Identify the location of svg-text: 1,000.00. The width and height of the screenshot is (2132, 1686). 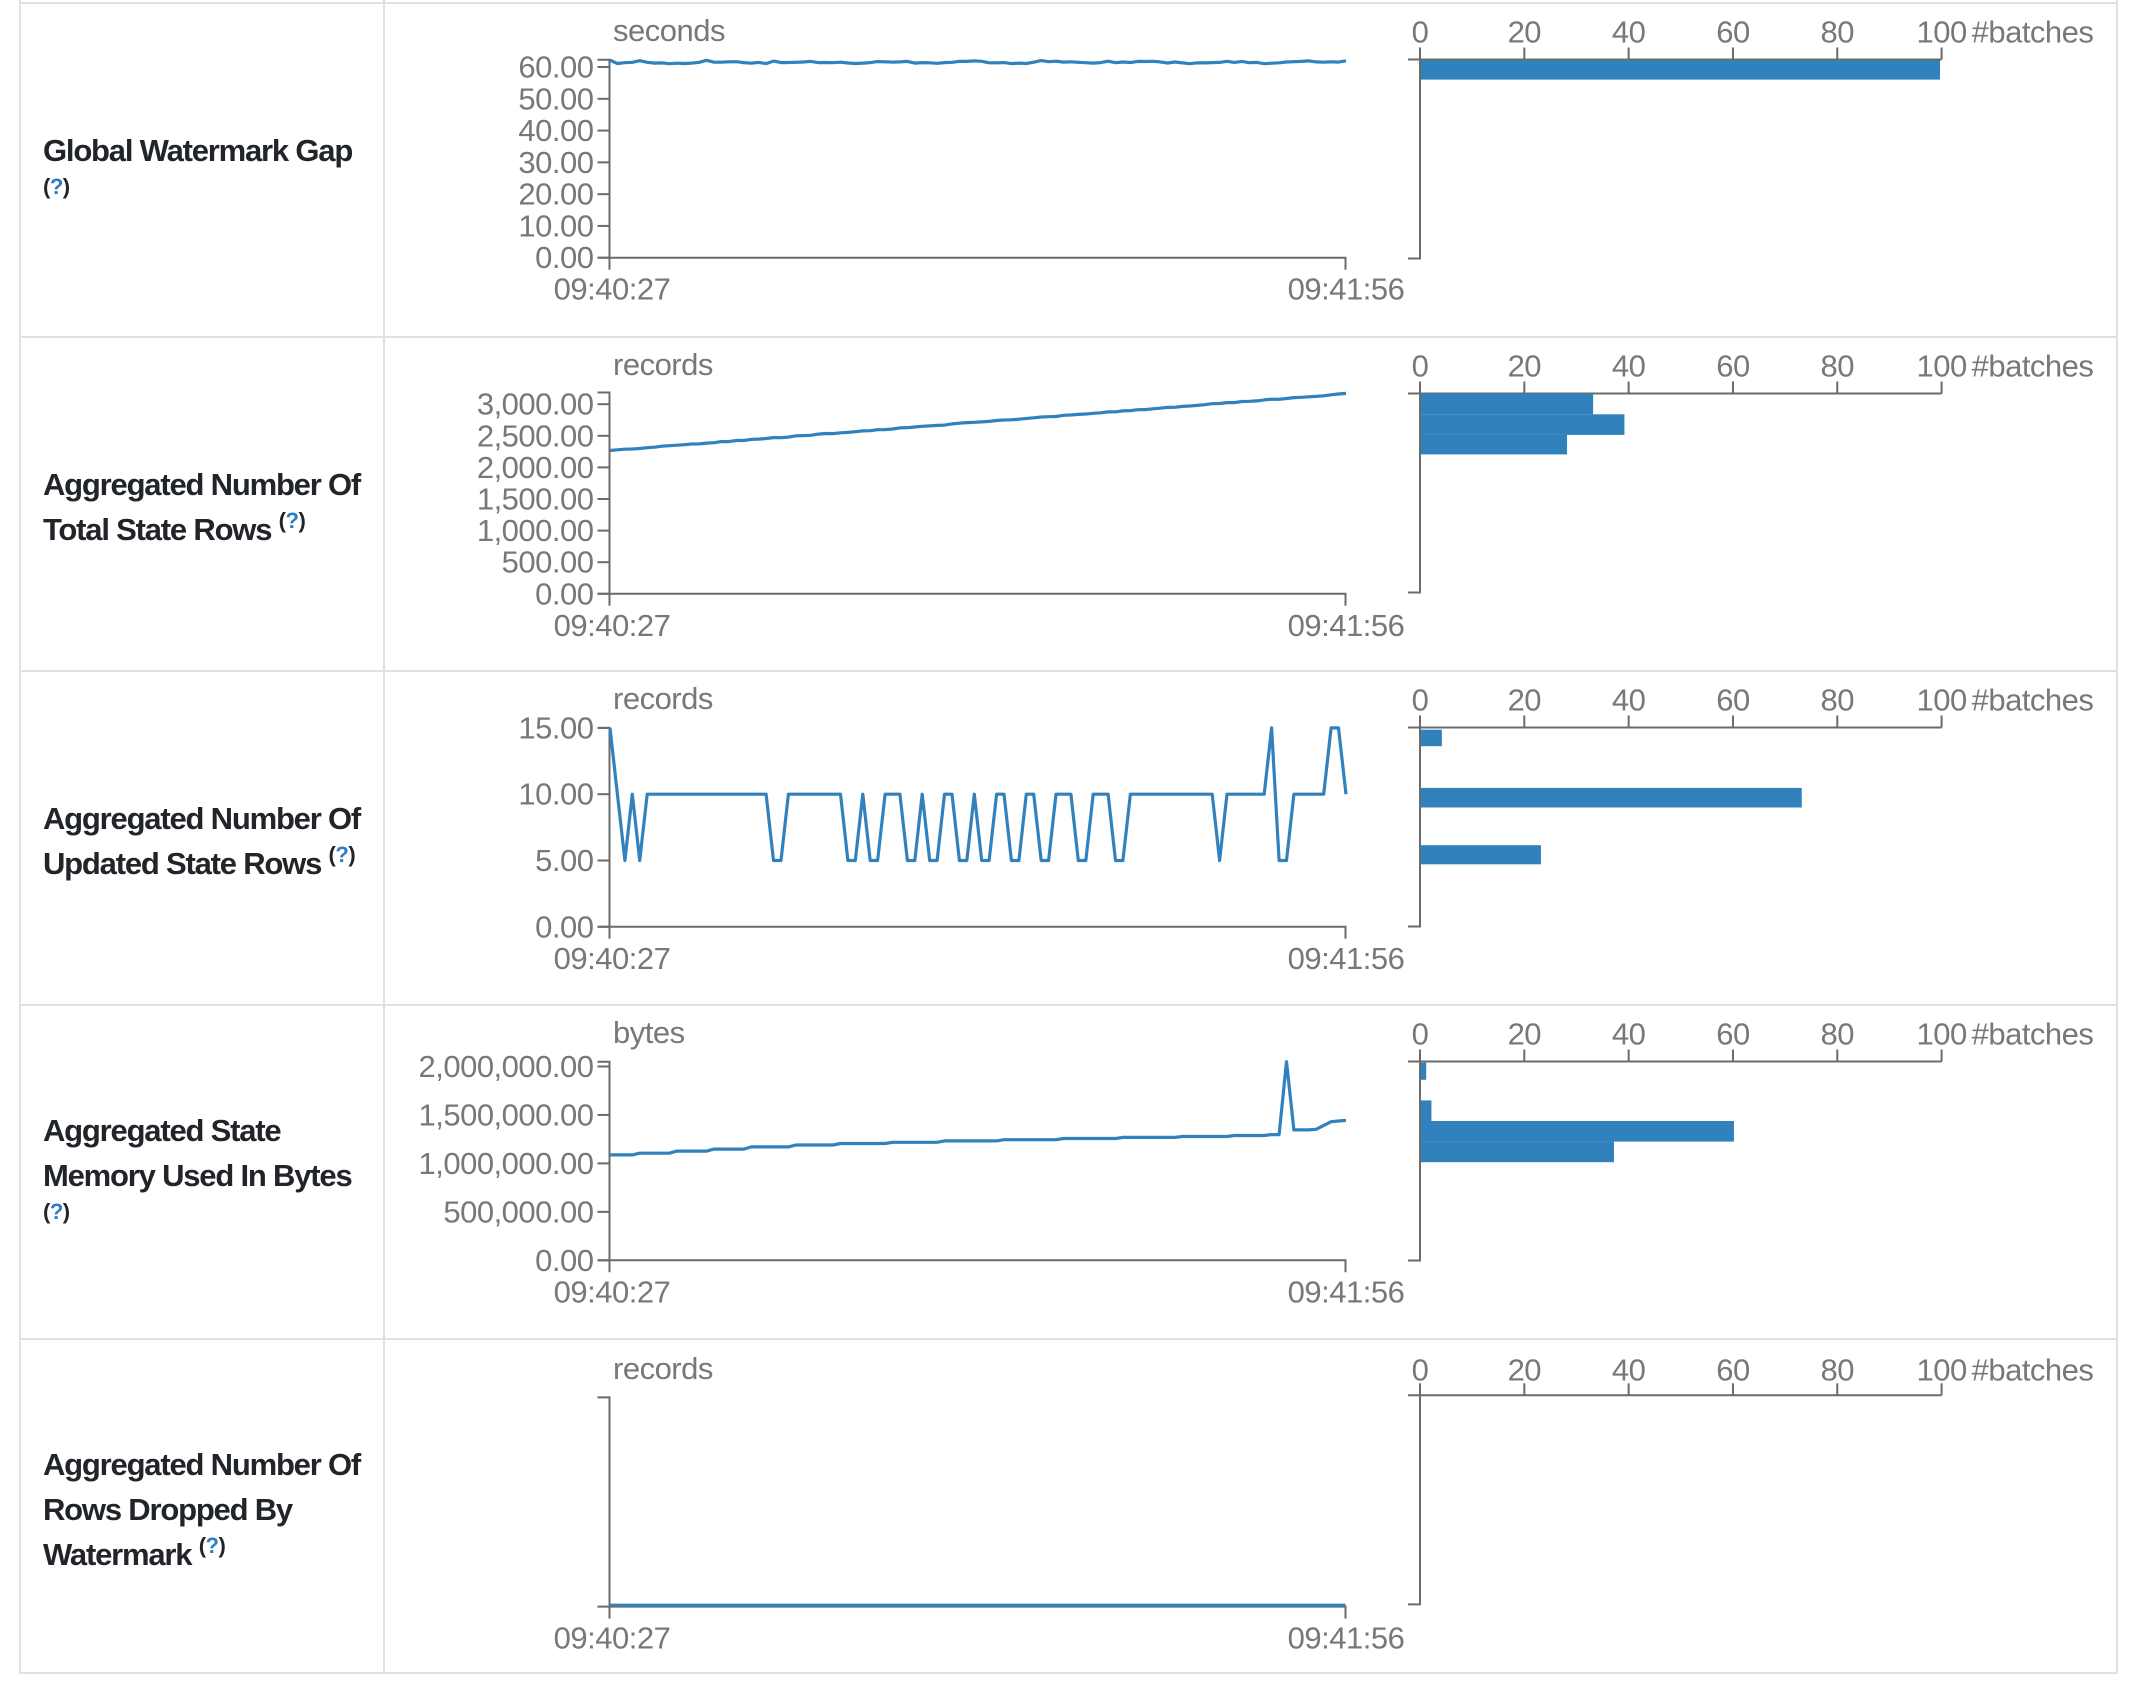
(535, 530).